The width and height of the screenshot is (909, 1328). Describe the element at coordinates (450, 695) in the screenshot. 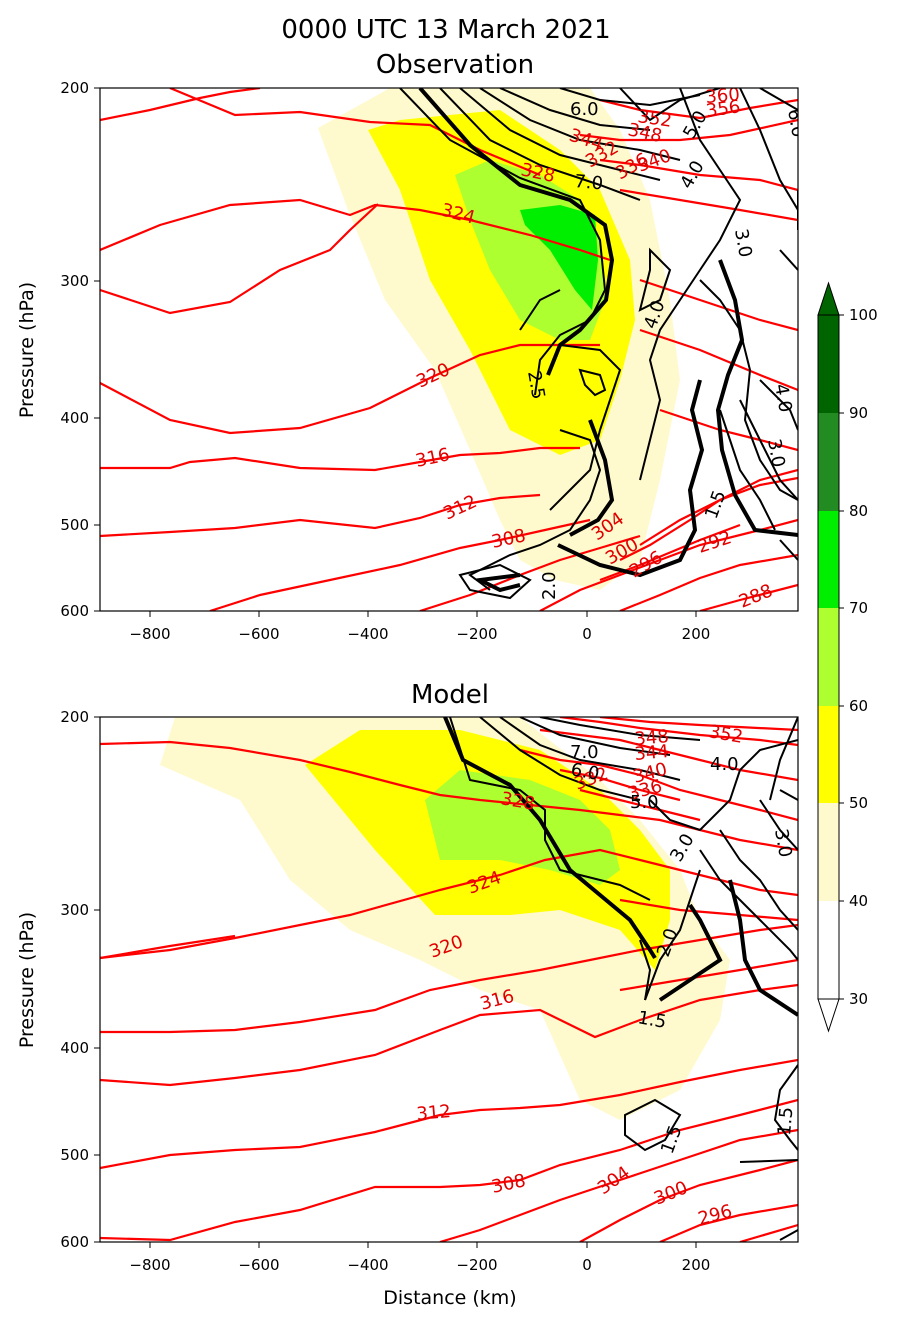

I see `bottom-panel-title: Model` at that location.